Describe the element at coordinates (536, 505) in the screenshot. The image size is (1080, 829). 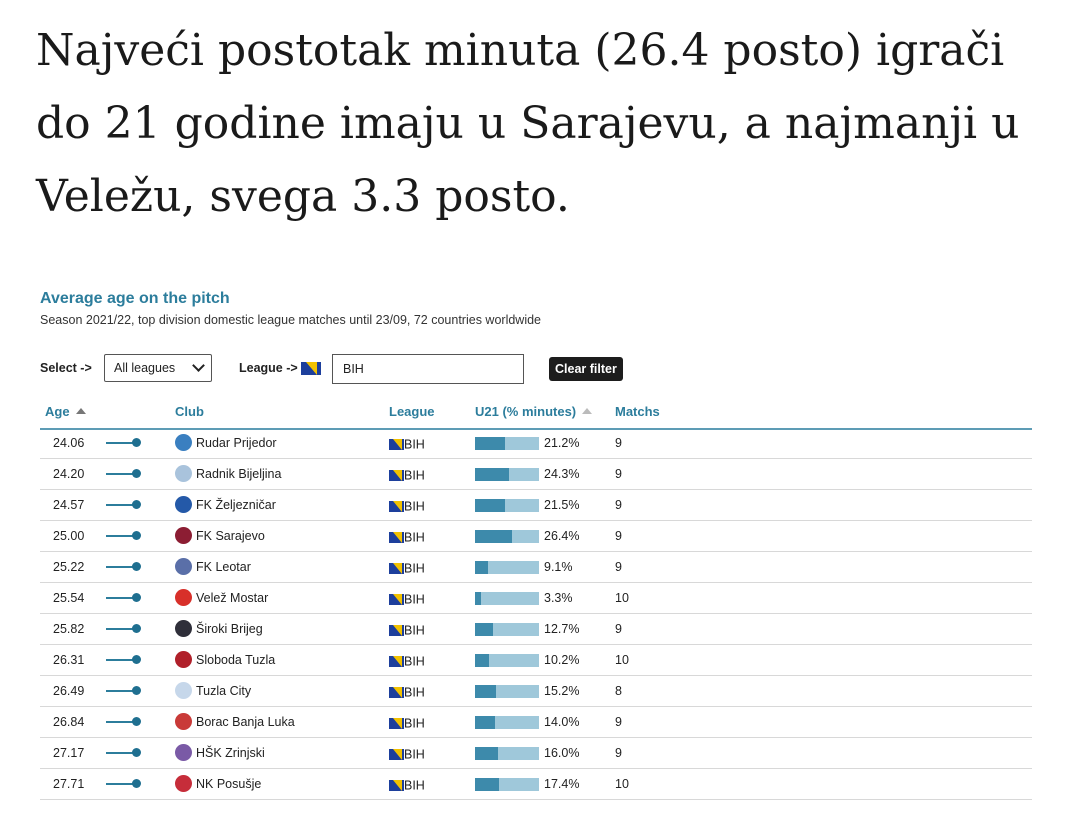
I see `table-row: 24.57 FK Željezničar BIH 21.5% 9` at that location.